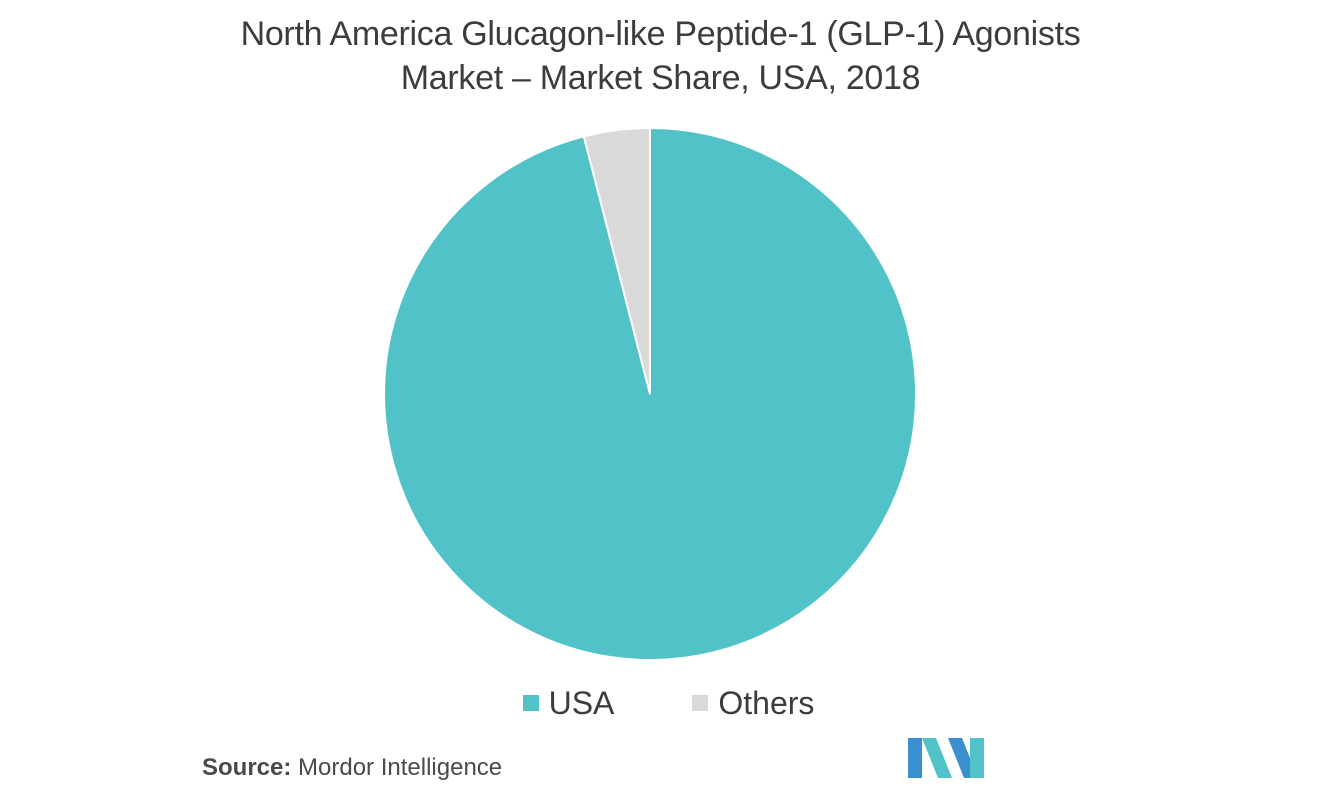 The image size is (1321, 803). What do you see at coordinates (700, 703) in the screenshot?
I see `legend-swatch-others` at bounding box center [700, 703].